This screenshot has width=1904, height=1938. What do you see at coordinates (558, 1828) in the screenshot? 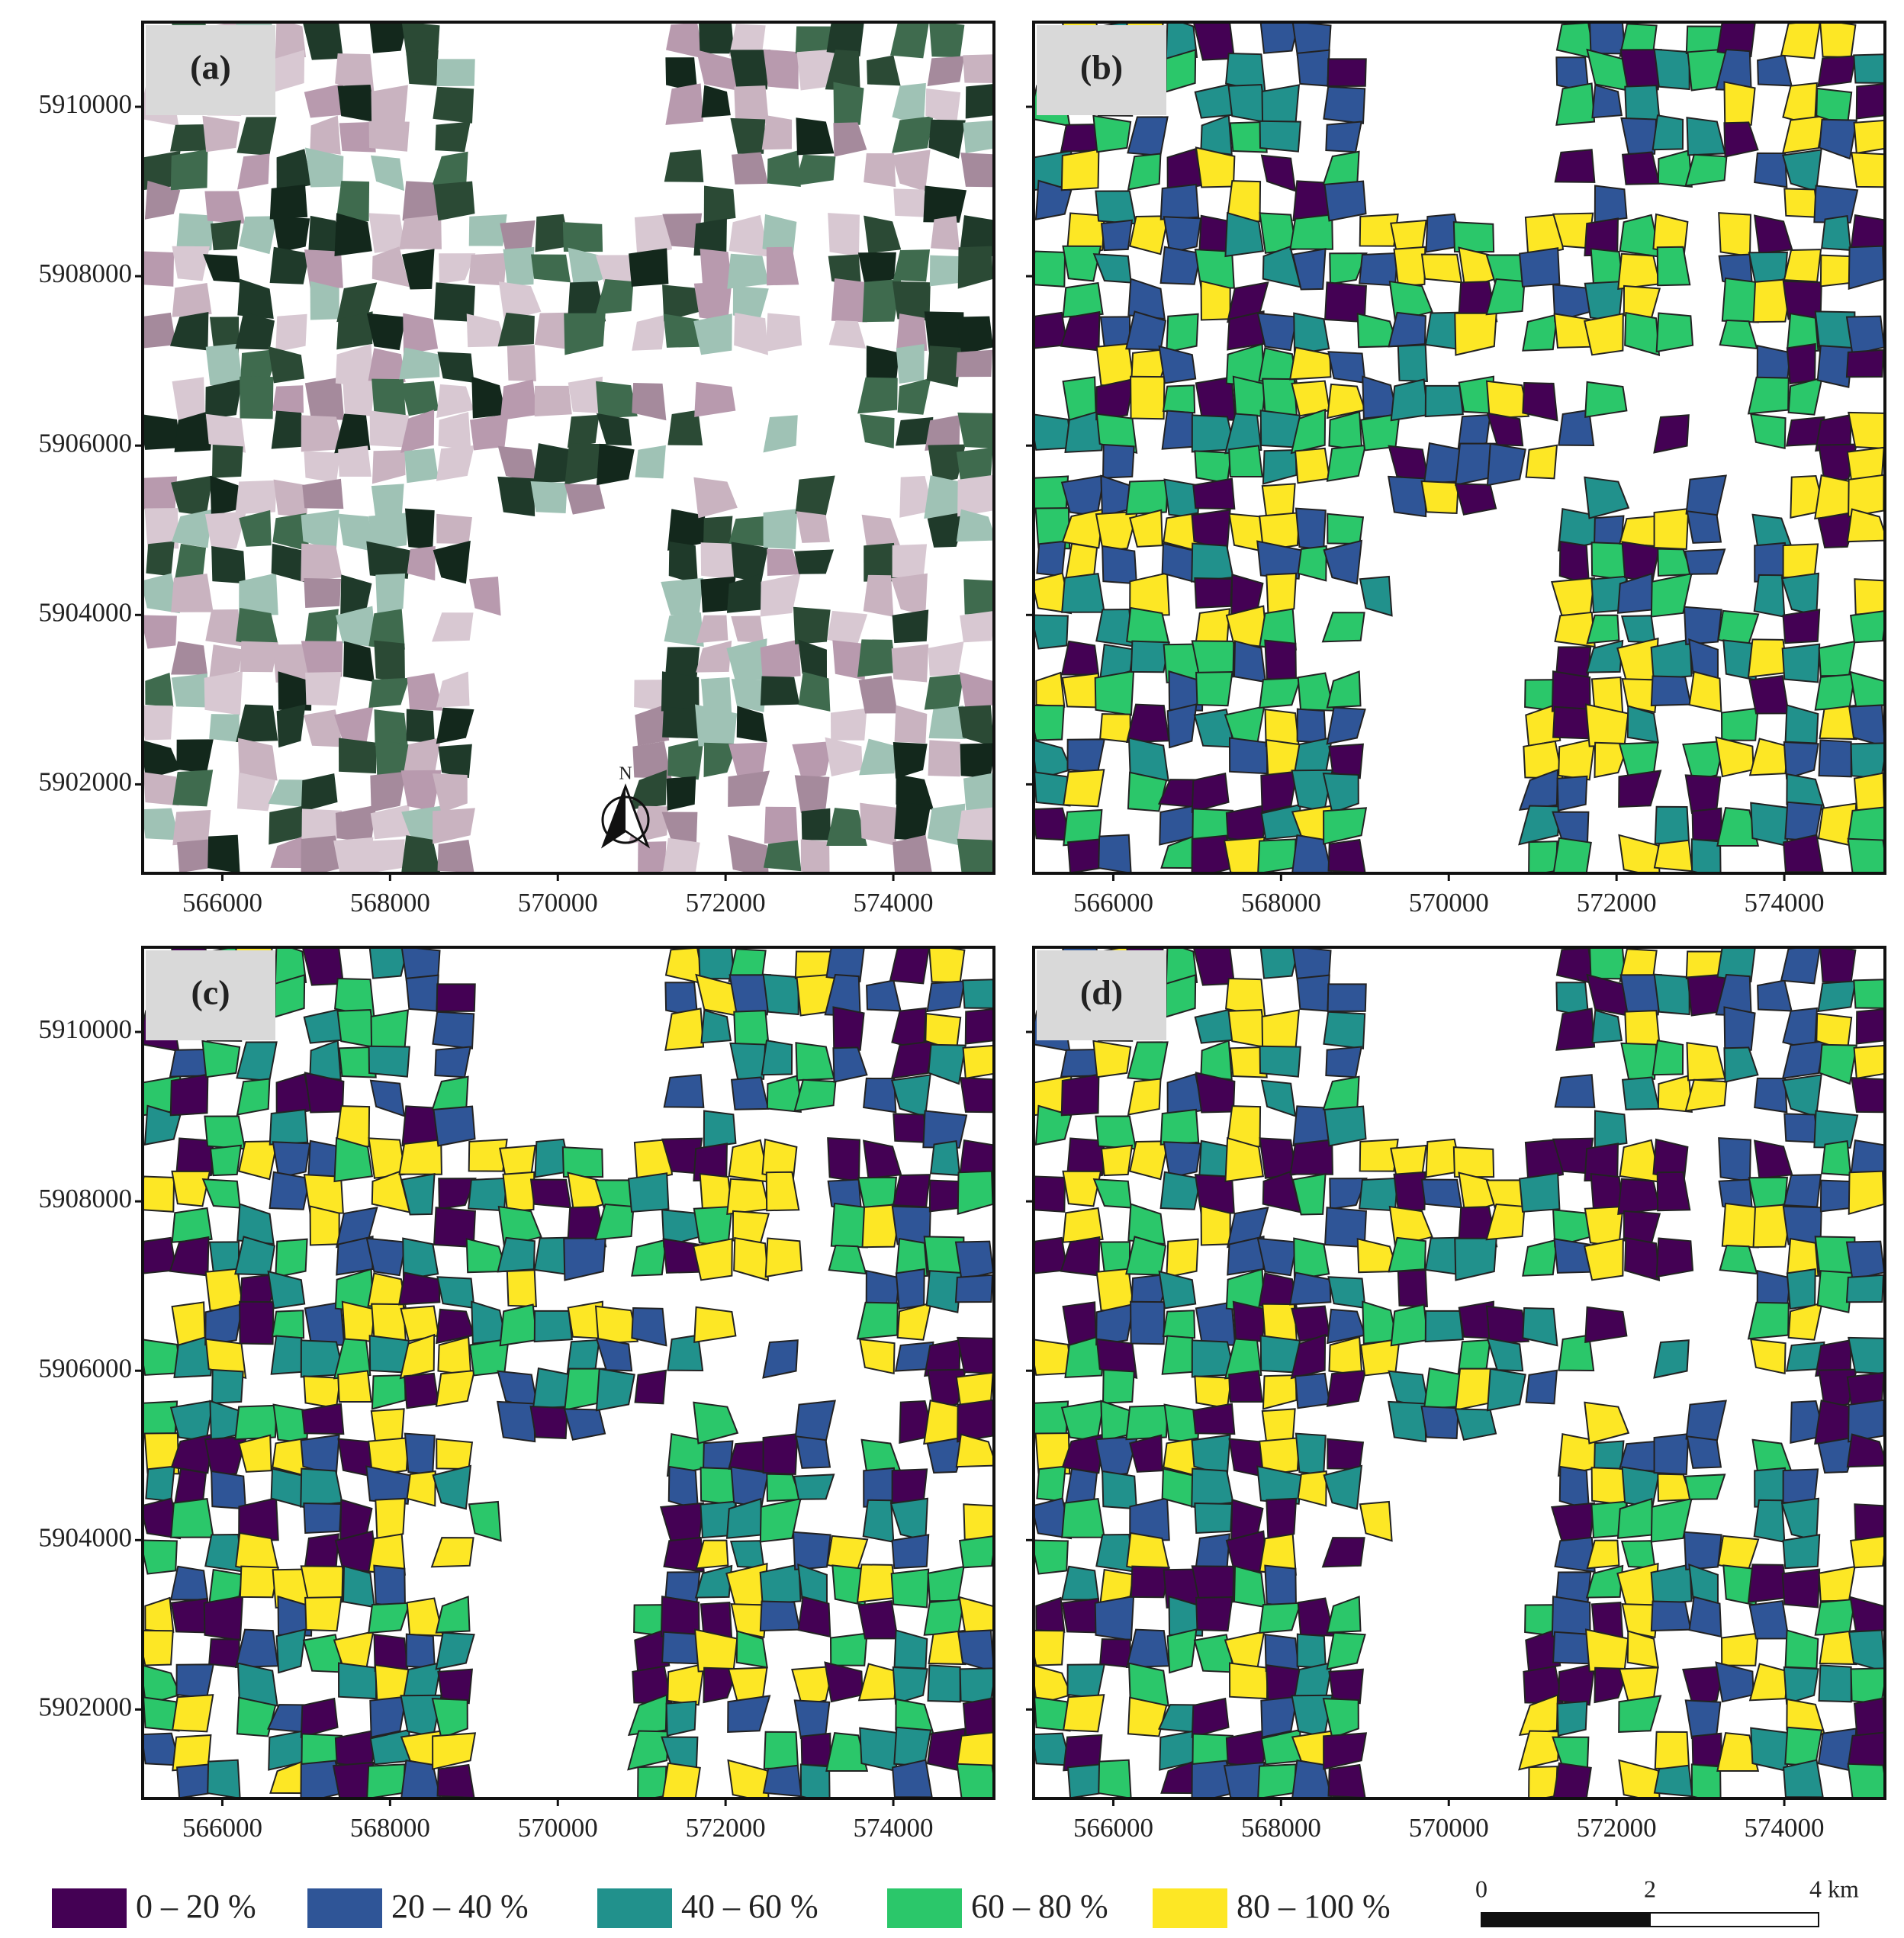
I see `x-tick-label: 570000` at bounding box center [558, 1828].